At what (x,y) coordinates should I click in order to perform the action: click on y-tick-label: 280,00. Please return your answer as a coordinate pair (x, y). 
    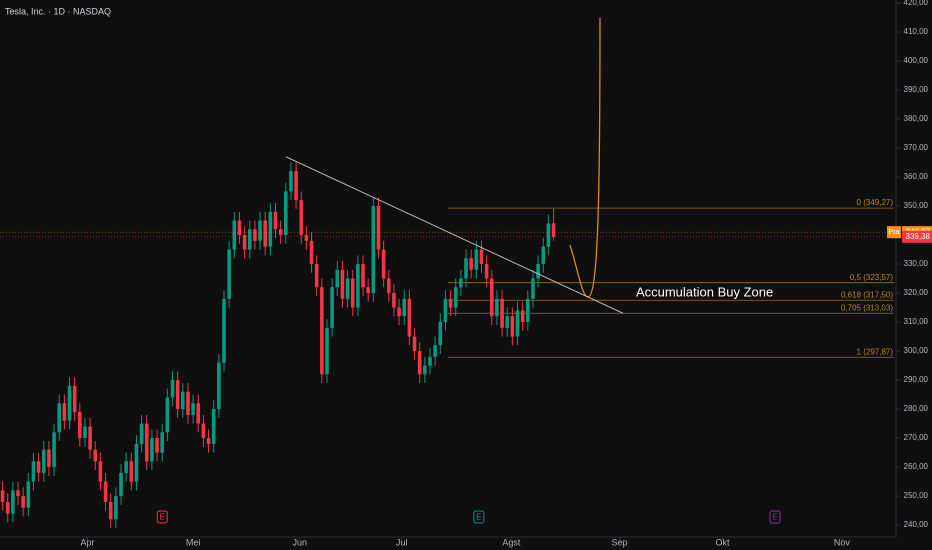
    Looking at the image, I should click on (916, 408).